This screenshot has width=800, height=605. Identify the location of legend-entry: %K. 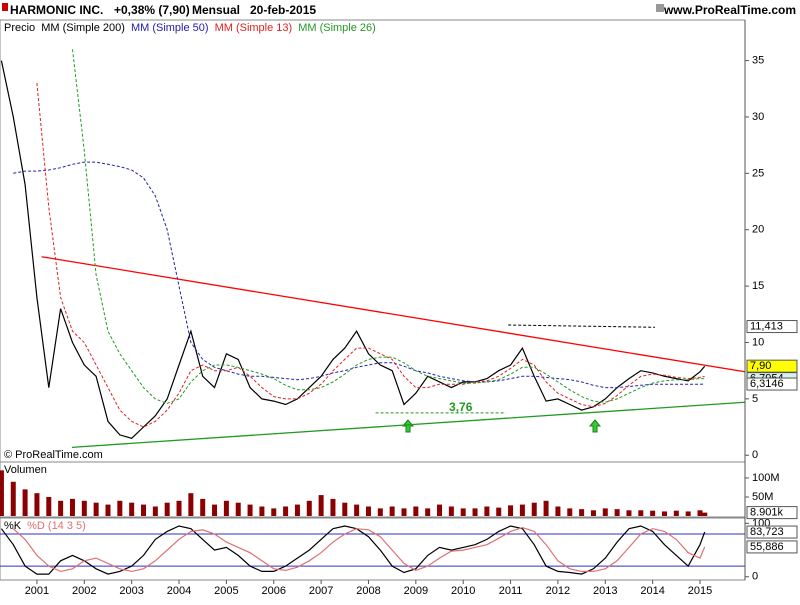
(13, 526).